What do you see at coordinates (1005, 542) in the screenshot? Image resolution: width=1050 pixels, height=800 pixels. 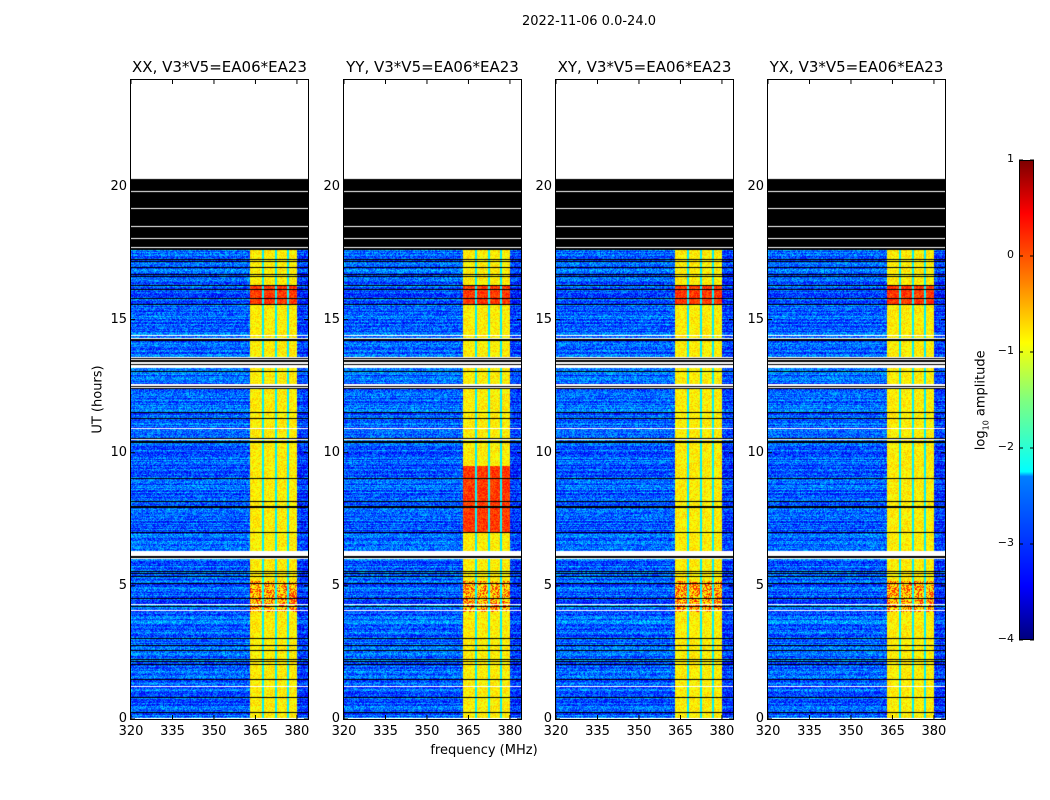 I see `colorbar-tick-label: −3` at bounding box center [1005, 542].